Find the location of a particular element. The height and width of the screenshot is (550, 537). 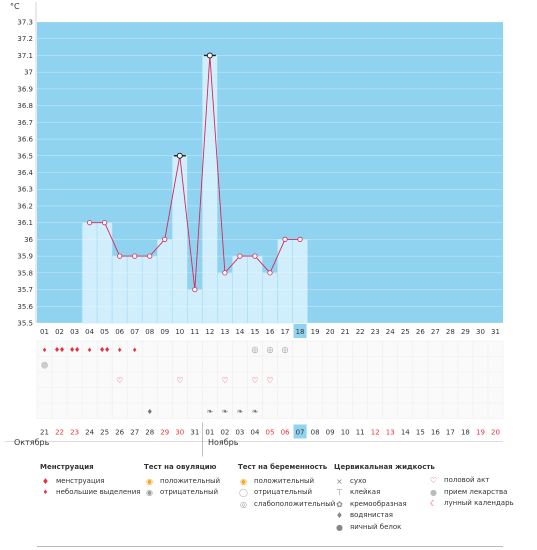

date-label: 04 is located at coordinates (255, 433).